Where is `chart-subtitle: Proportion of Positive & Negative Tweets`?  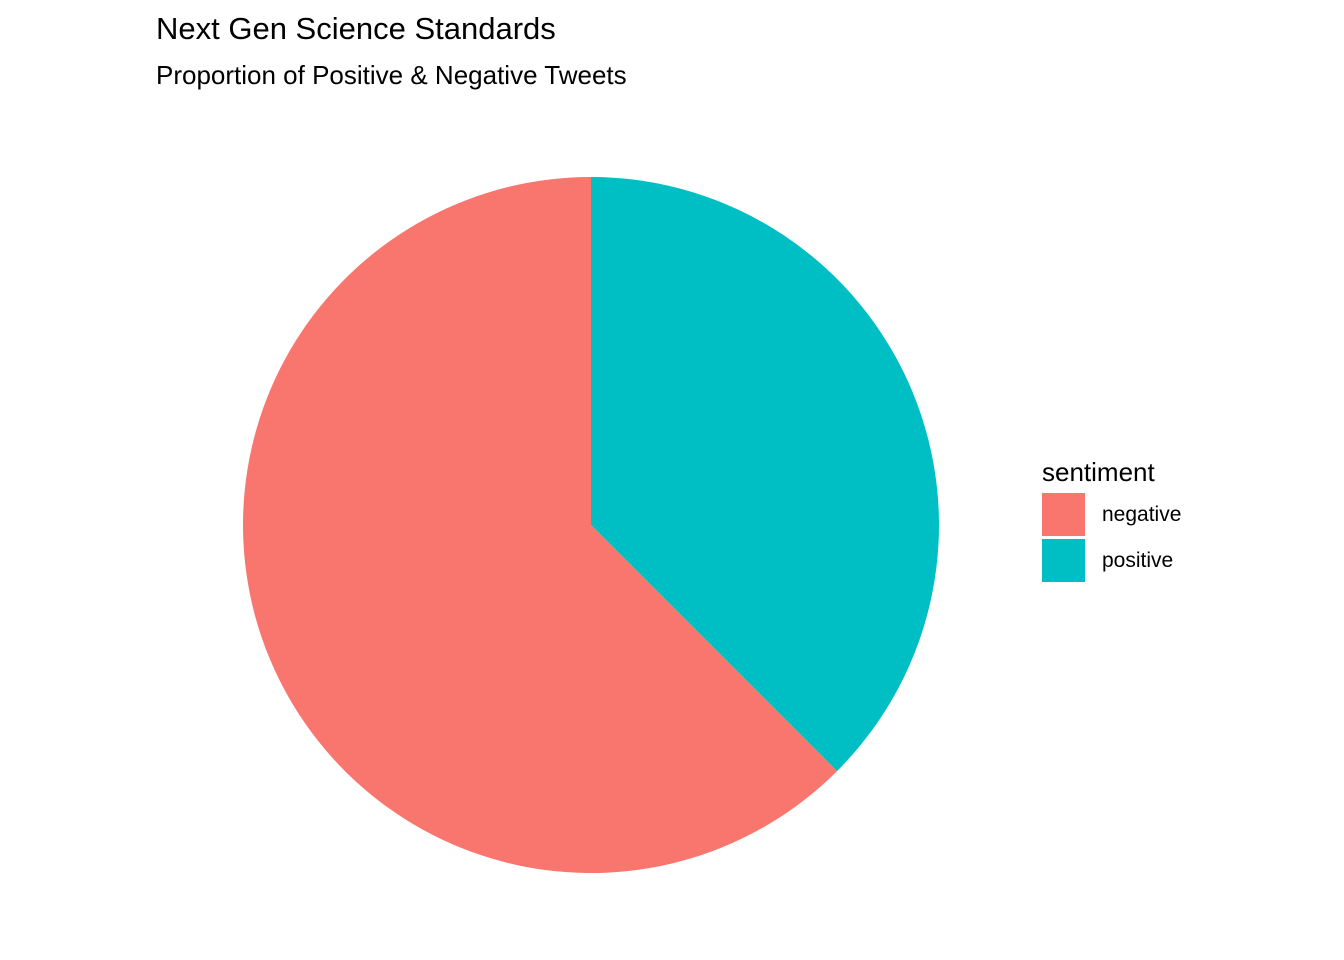 chart-subtitle: Proportion of Positive & Negative Tweets is located at coordinates (391, 75).